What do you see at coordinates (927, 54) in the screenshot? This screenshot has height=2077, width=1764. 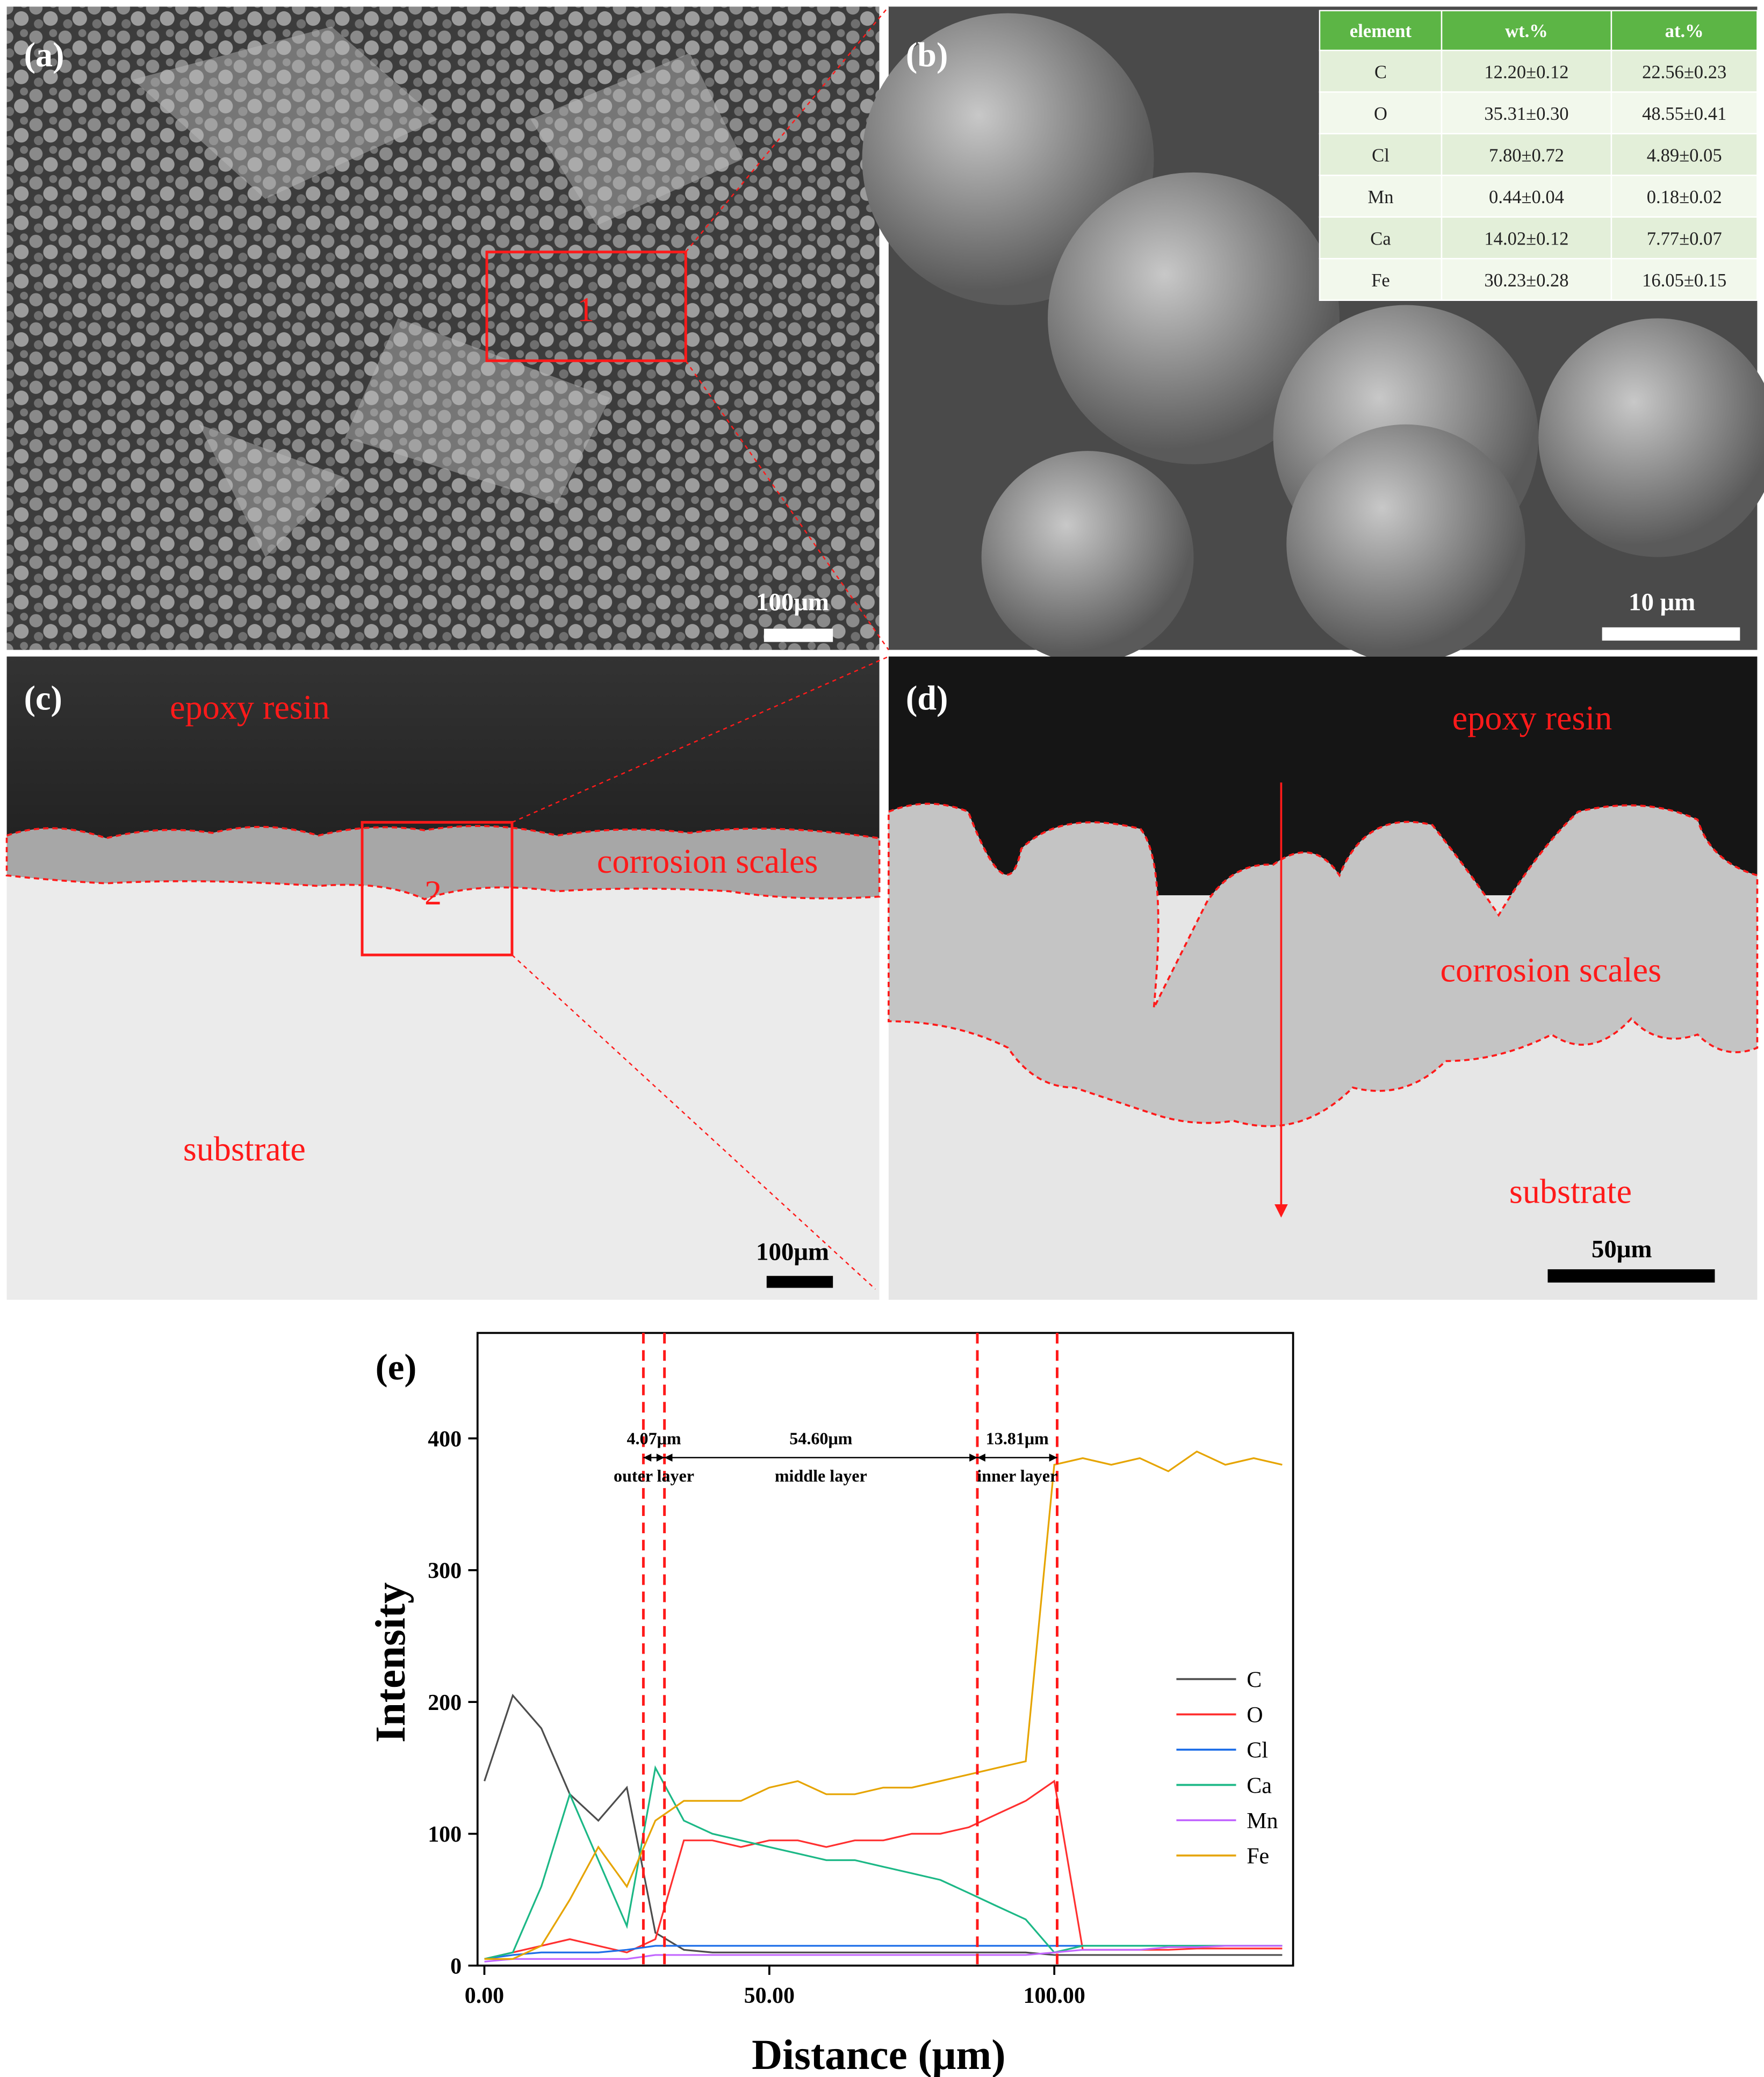 I see `panel-label: (b)` at bounding box center [927, 54].